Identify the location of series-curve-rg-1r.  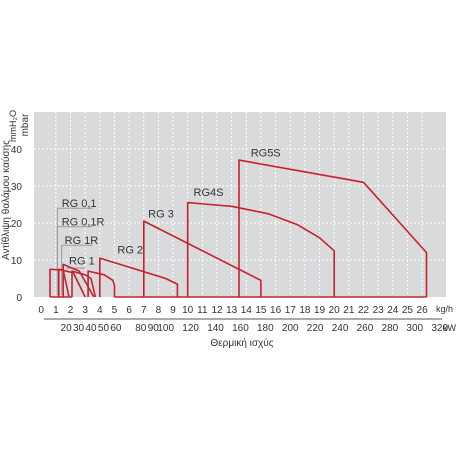
(78, 280).